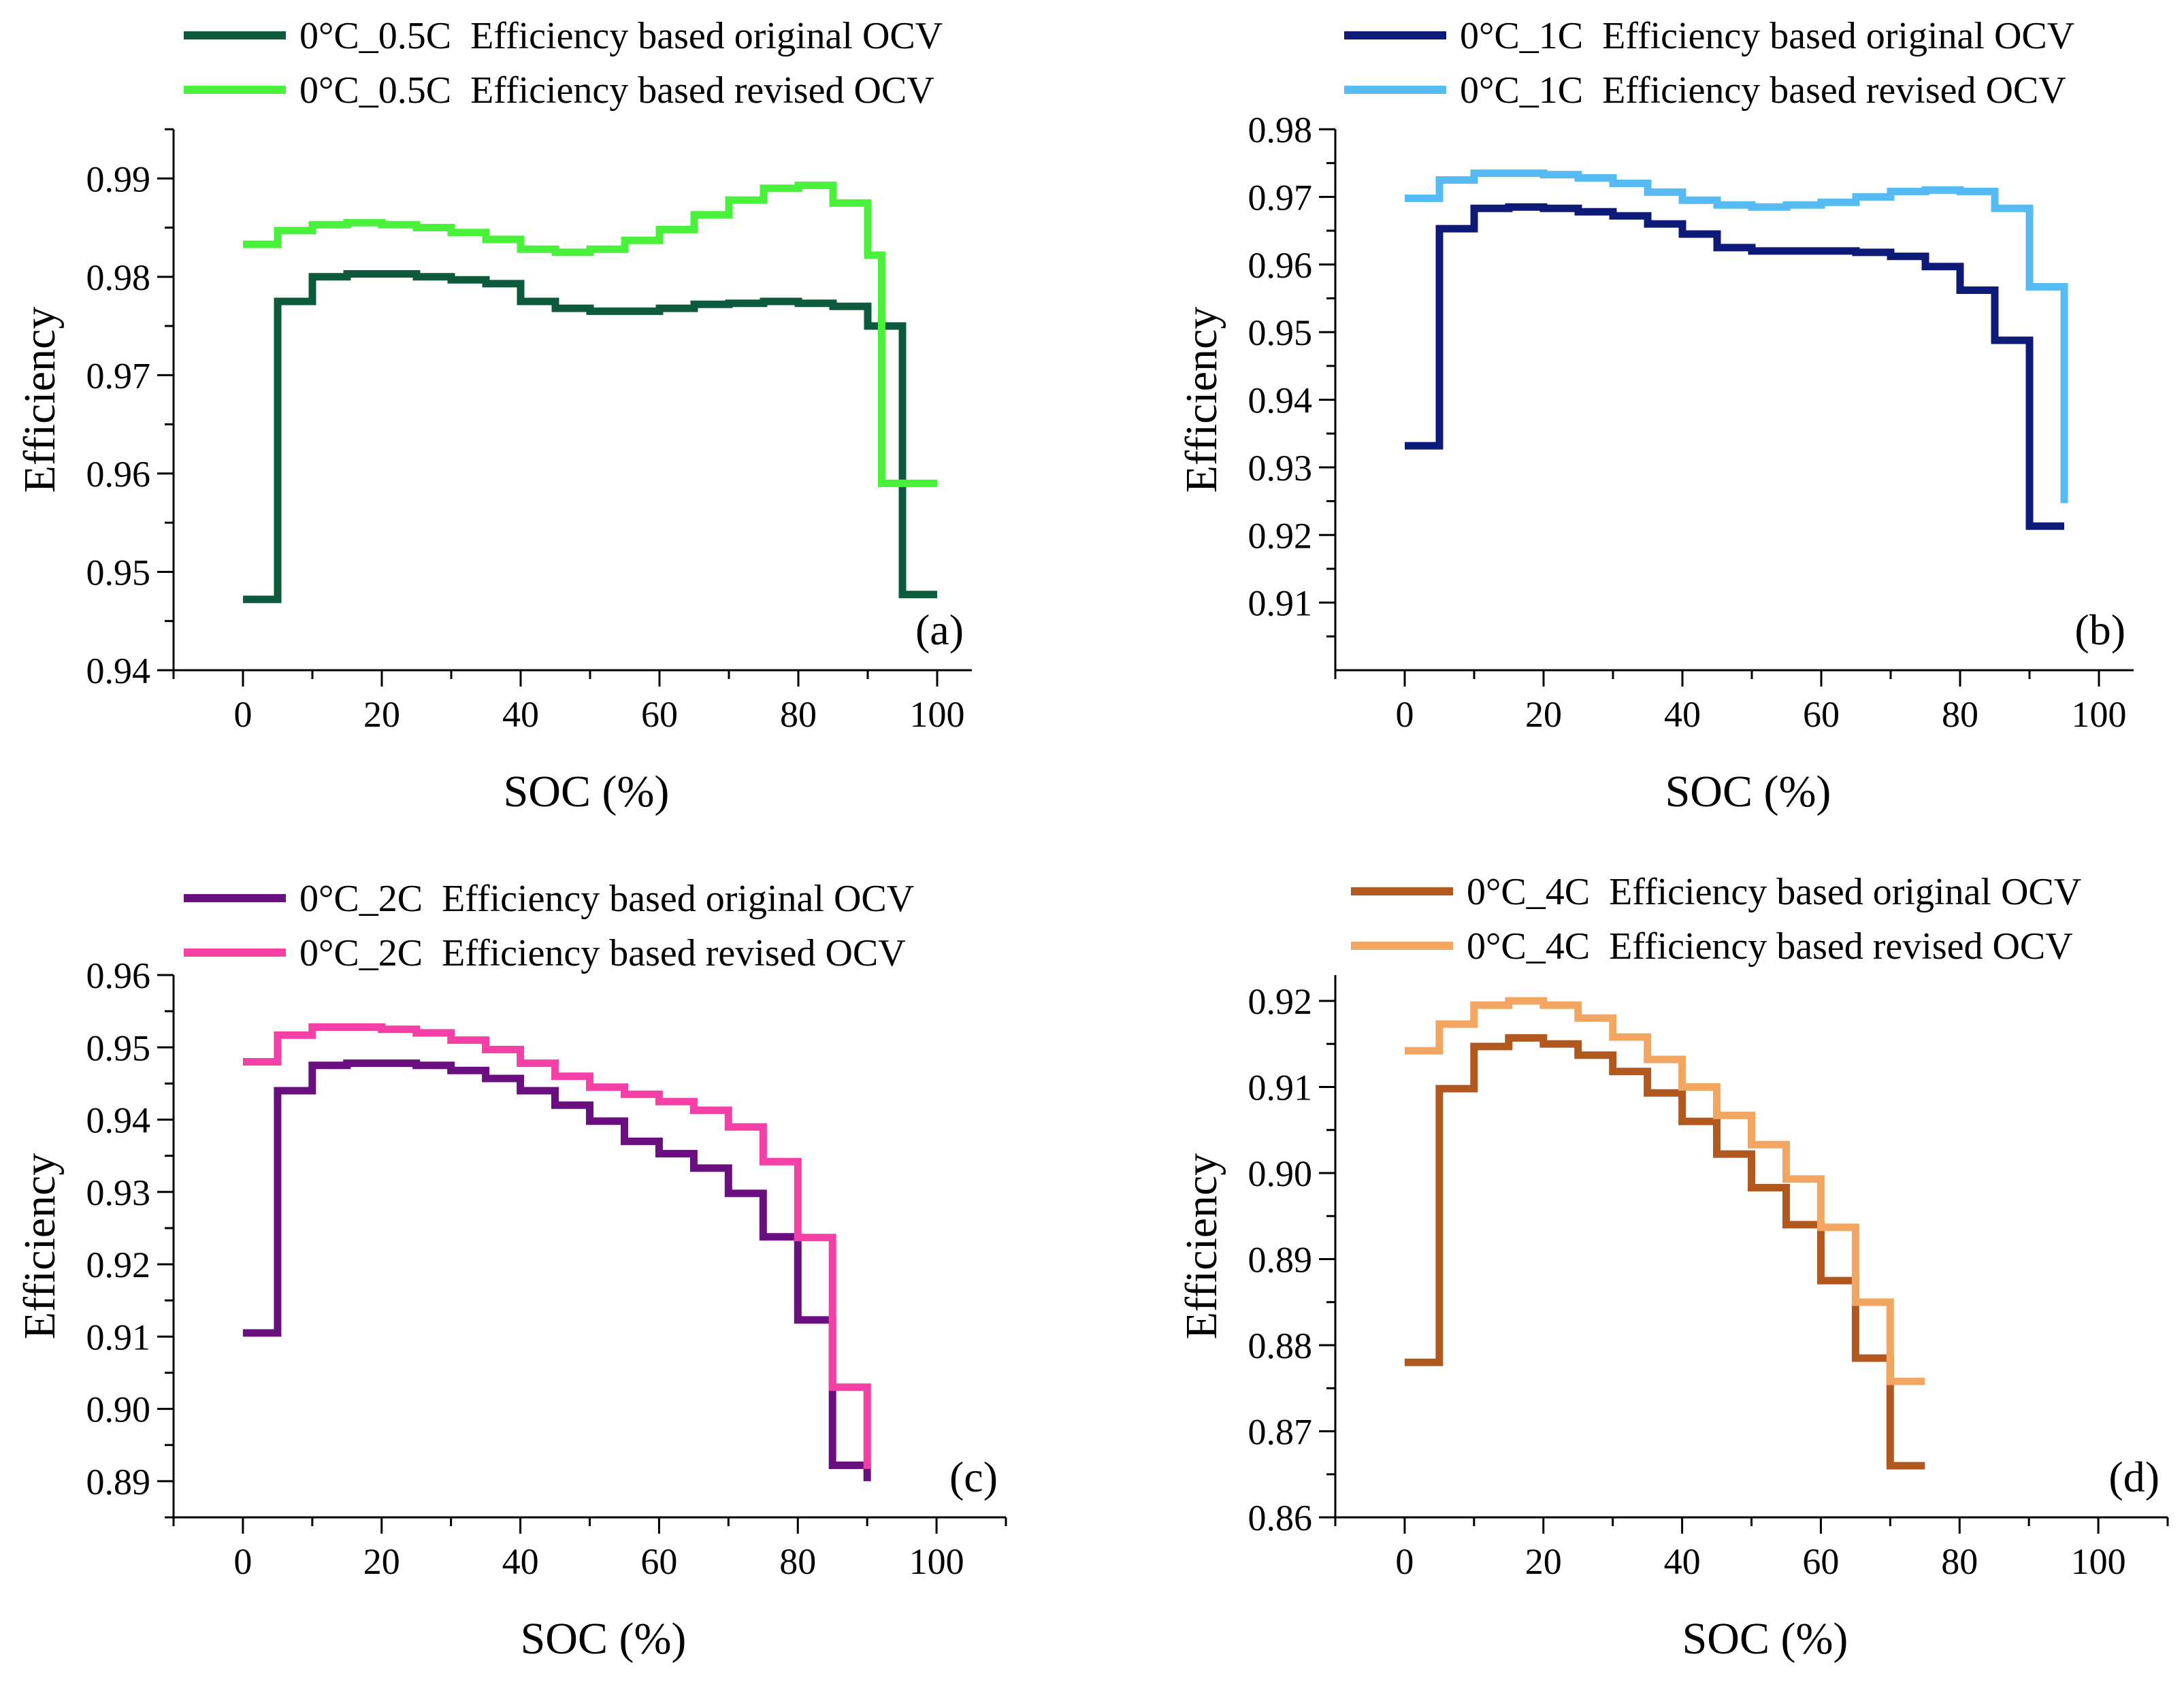 The width and height of the screenshot is (2184, 1682). I want to click on panel-label: (b), so click(2099, 630).